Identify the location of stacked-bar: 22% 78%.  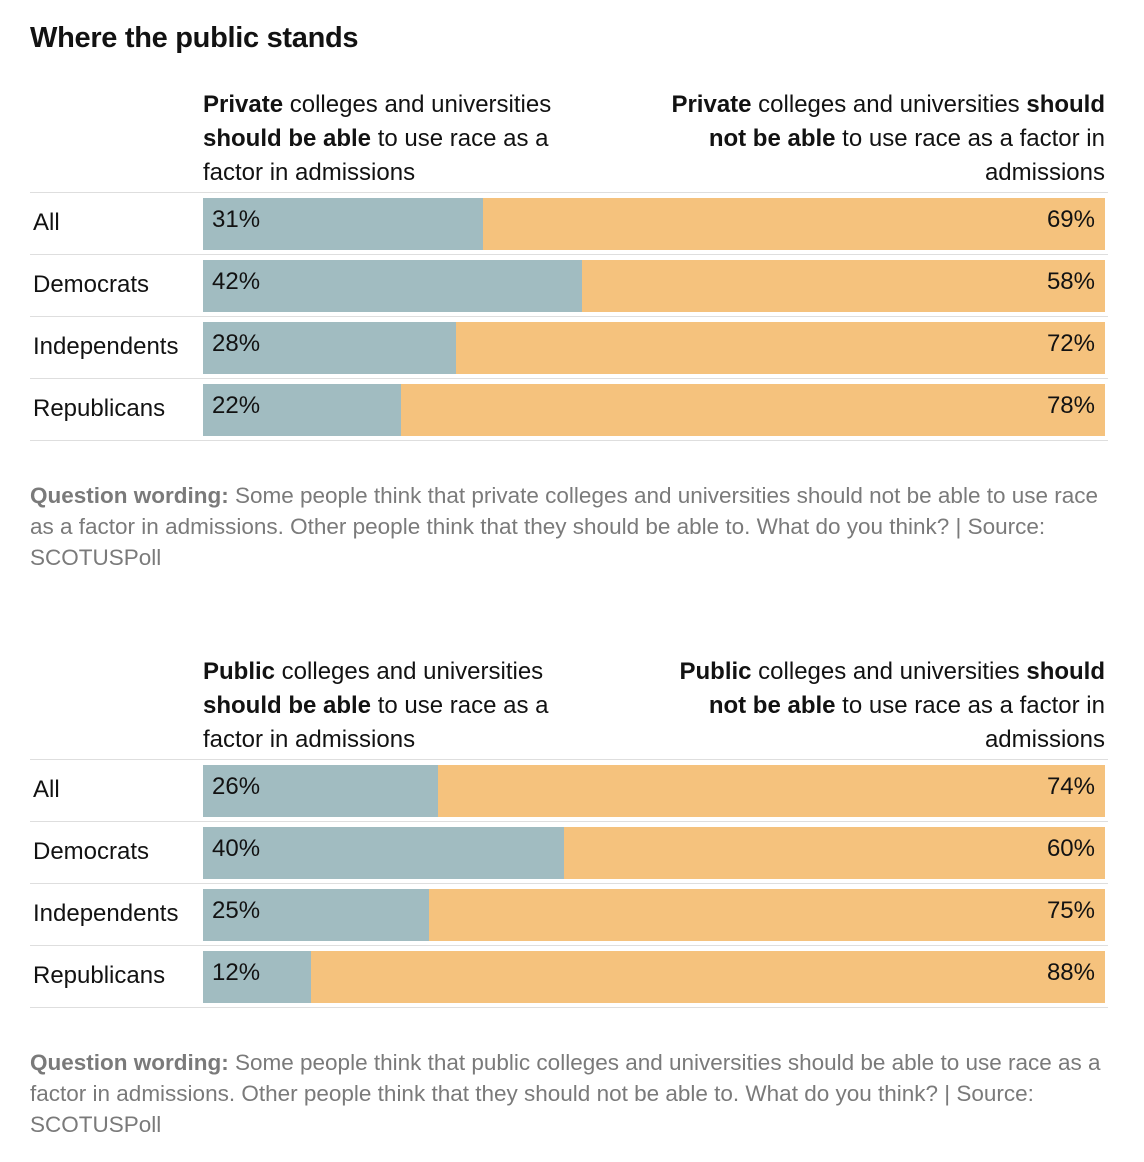
(654, 410).